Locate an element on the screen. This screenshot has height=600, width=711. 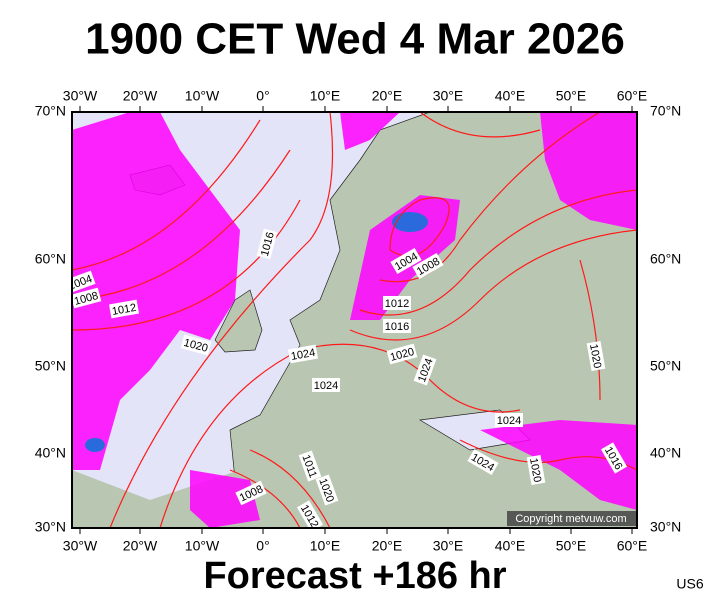
forecast: Forecast +186 hr is located at coordinates (354, 576).